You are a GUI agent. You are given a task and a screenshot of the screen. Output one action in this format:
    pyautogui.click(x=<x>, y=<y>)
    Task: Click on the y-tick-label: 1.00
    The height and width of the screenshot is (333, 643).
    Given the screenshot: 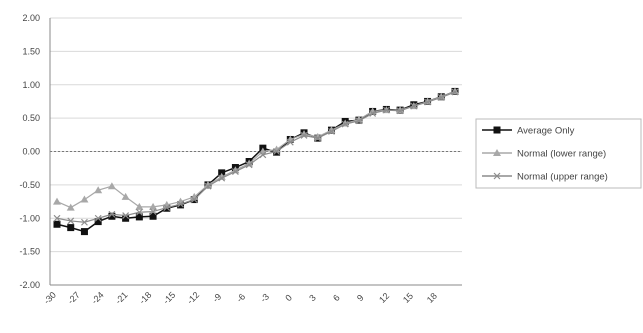 What is the action you would take?
    pyautogui.click(x=31, y=85)
    